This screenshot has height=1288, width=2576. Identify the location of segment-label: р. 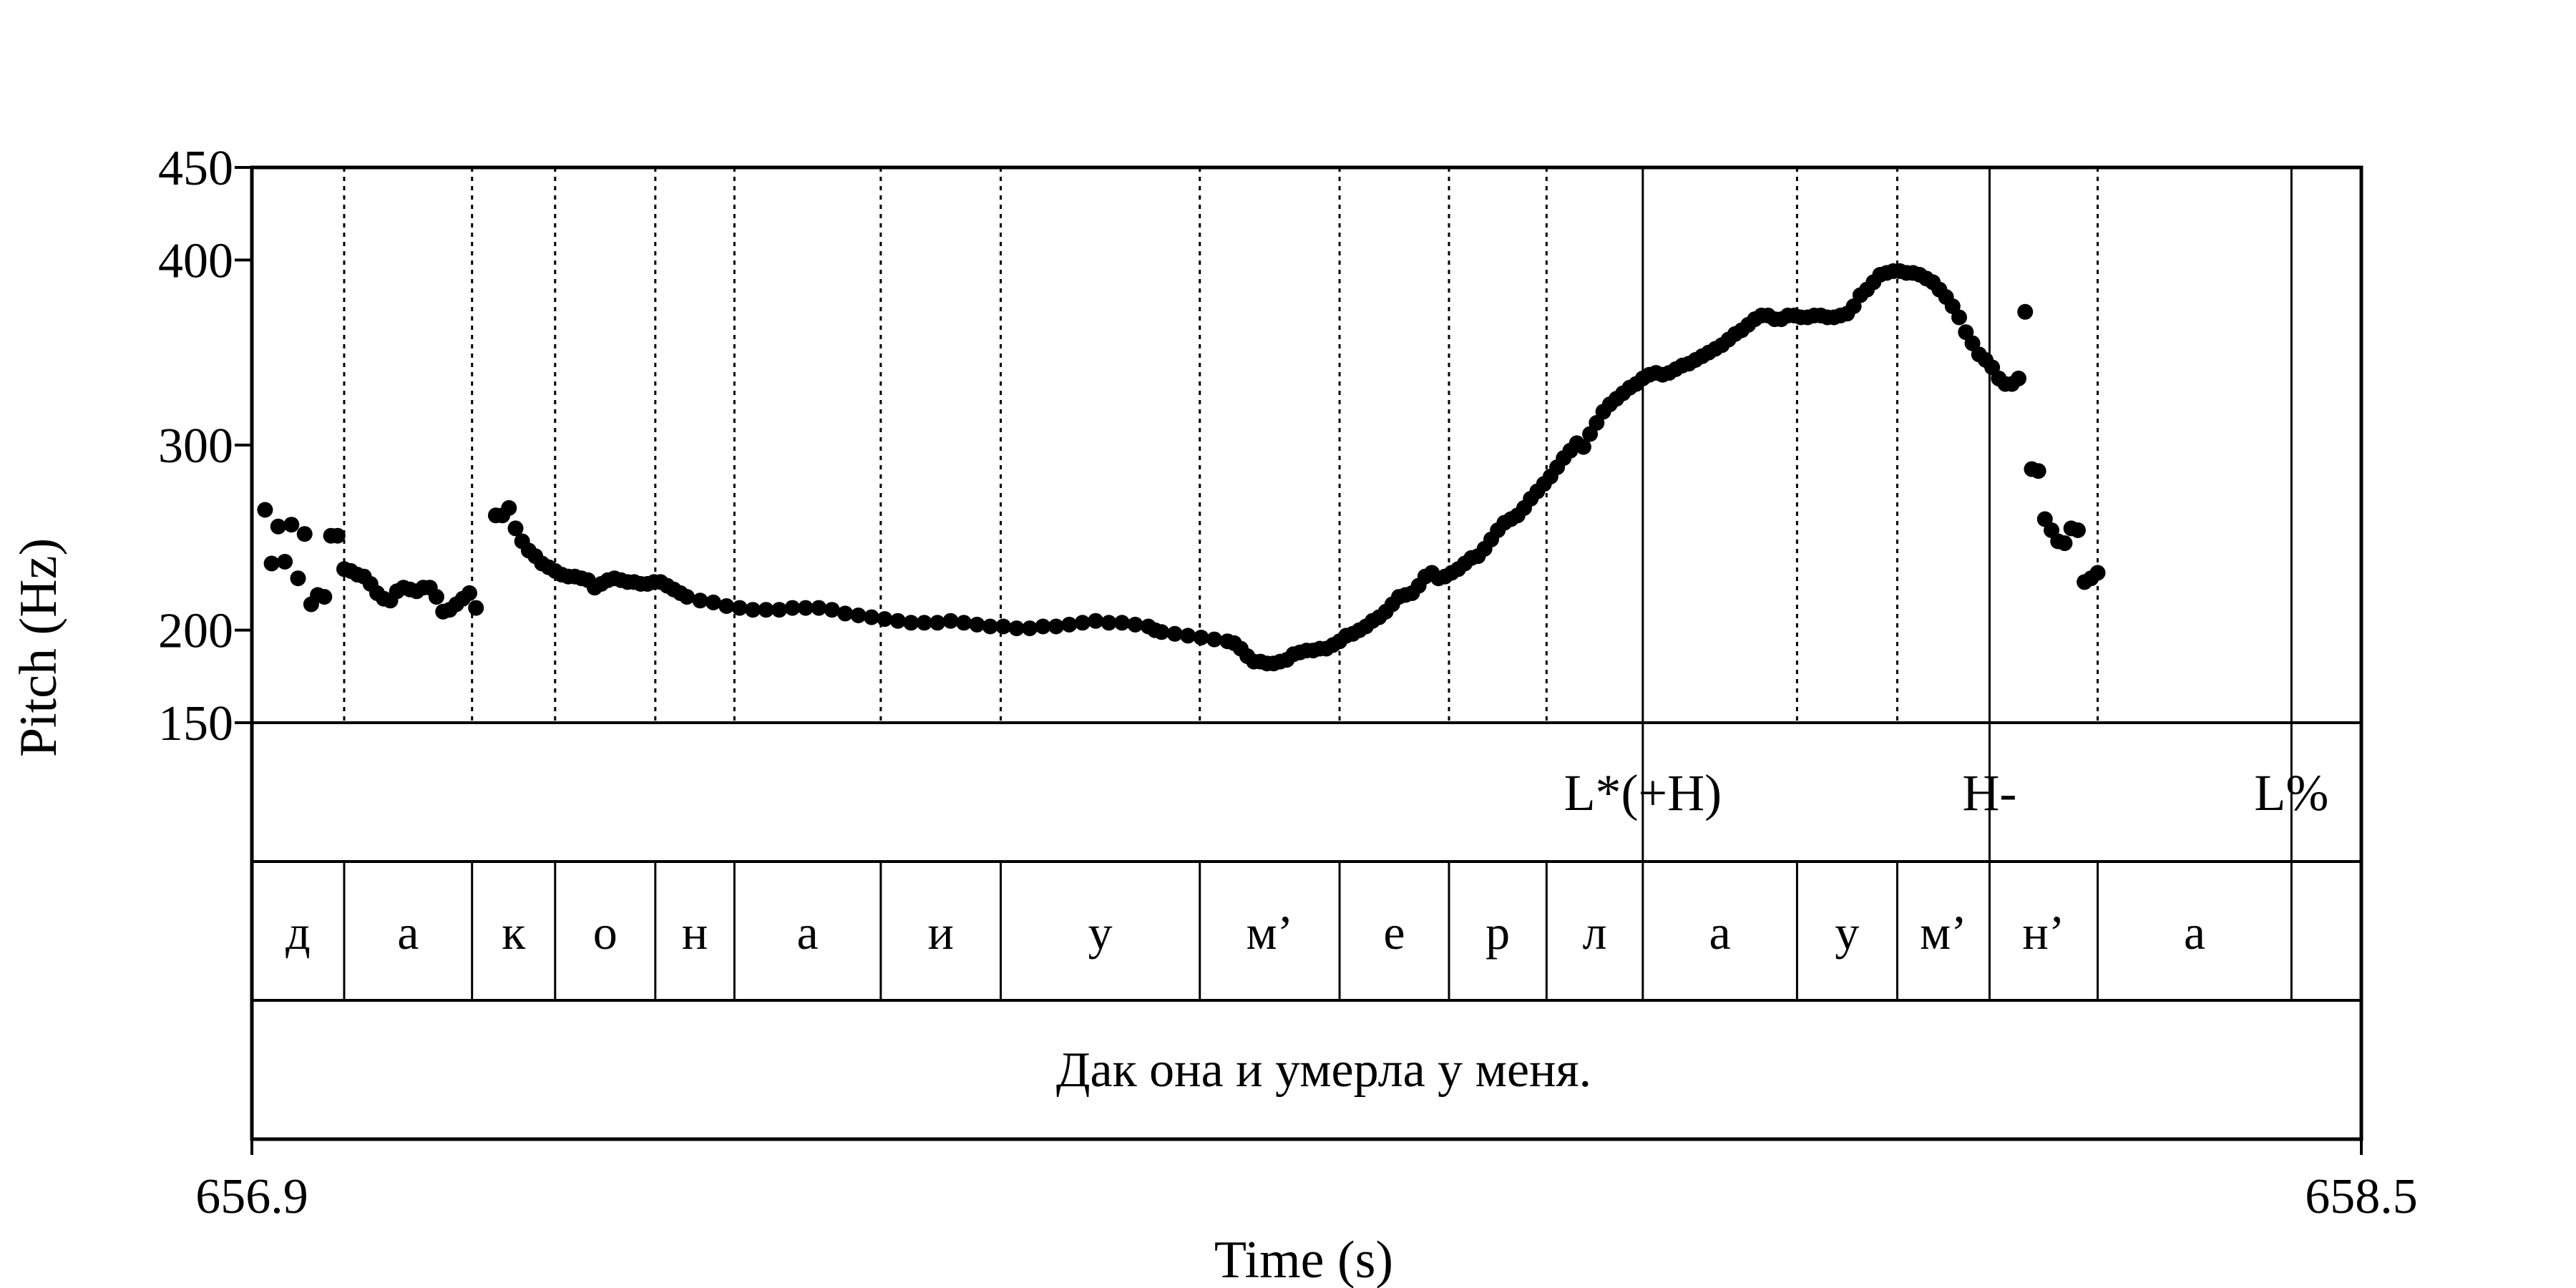
(1497, 932).